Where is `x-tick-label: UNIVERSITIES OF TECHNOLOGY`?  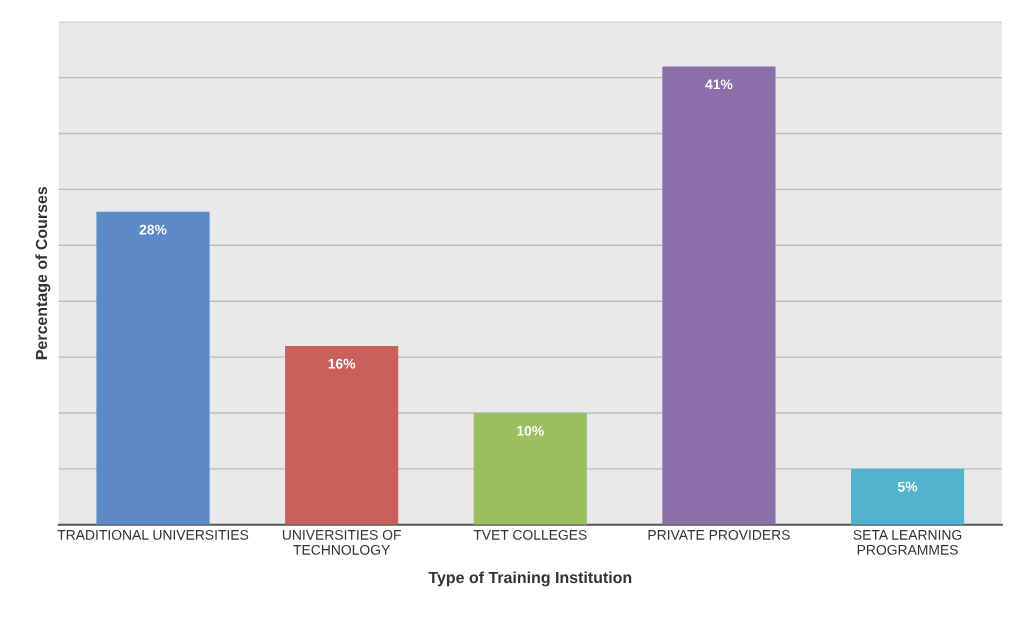 x-tick-label: UNIVERSITIES OF TECHNOLOGY is located at coordinates (341, 542).